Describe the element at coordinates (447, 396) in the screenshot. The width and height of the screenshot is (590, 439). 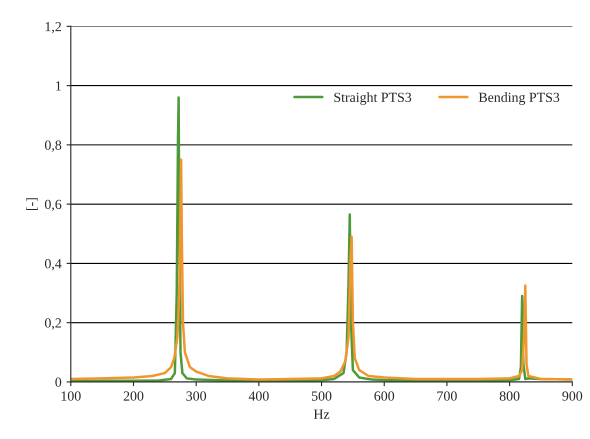
I see `x-tick-label: 700` at that location.